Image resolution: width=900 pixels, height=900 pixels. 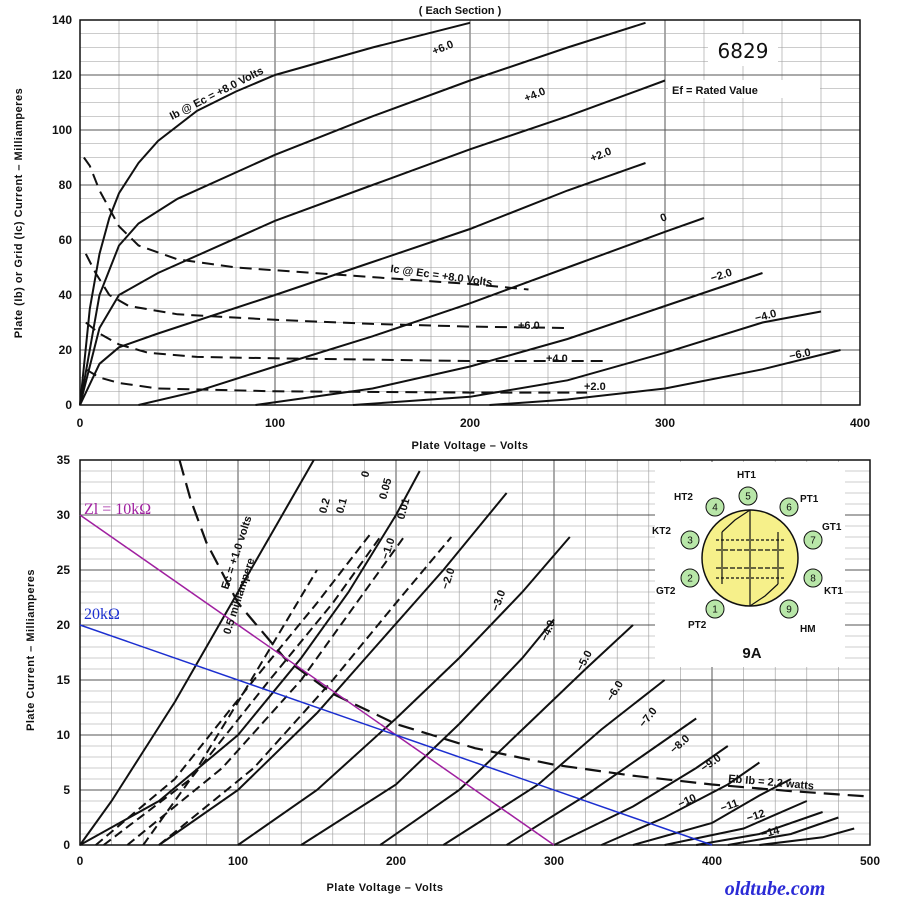 What do you see at coordinates (64, 515) in the screenshot?
I see `y-tick-label: 30` at bounding box center [64, 515].